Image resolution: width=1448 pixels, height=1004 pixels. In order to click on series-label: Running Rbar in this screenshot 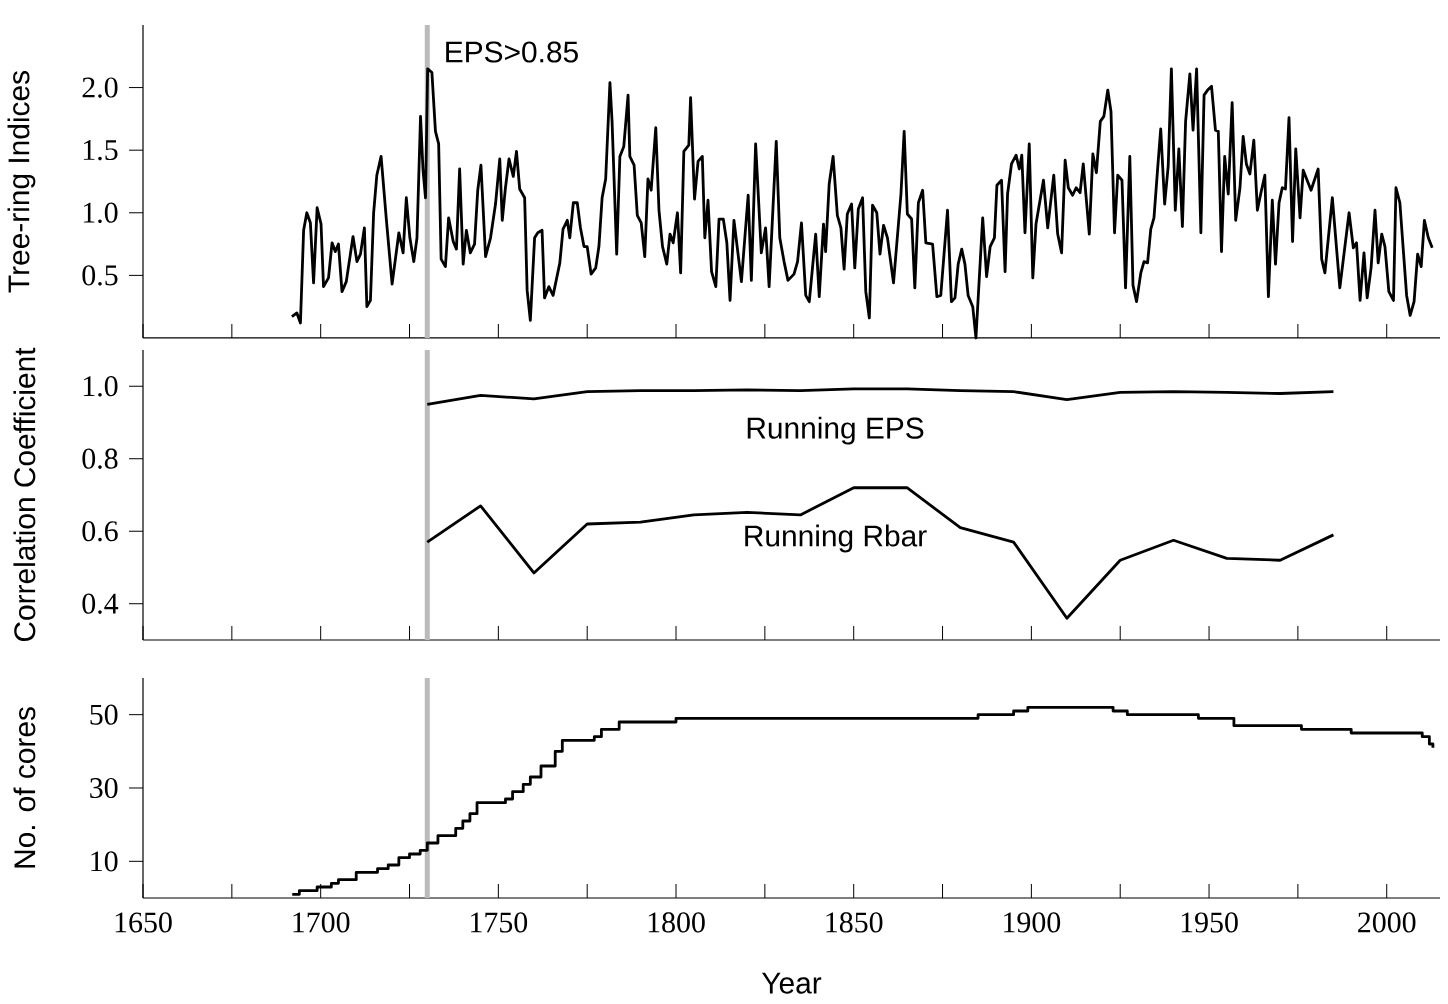, I will do `click(836, 538)`.